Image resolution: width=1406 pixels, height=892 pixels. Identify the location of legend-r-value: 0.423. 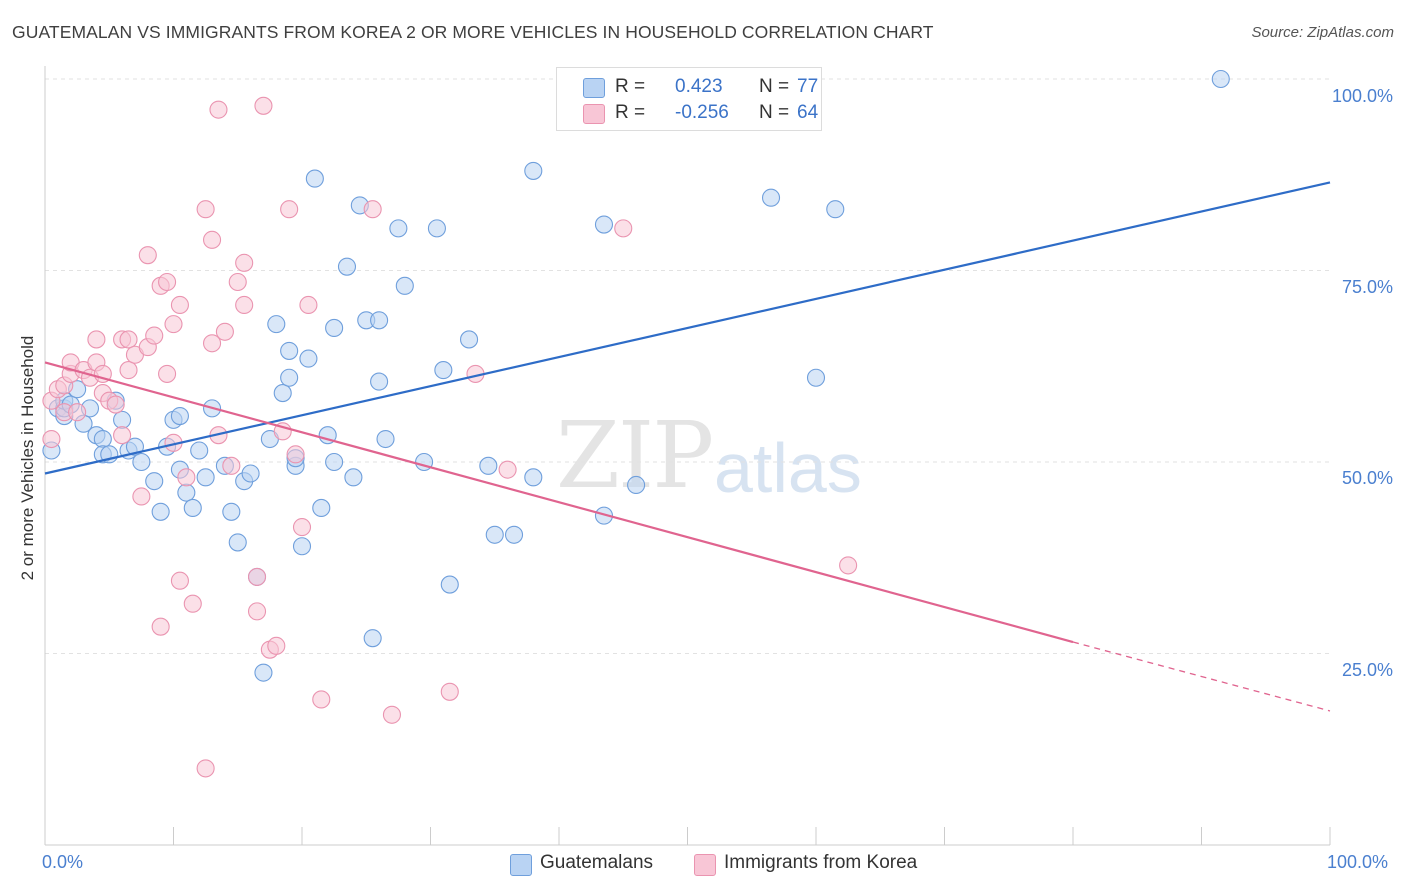
(699, 86).